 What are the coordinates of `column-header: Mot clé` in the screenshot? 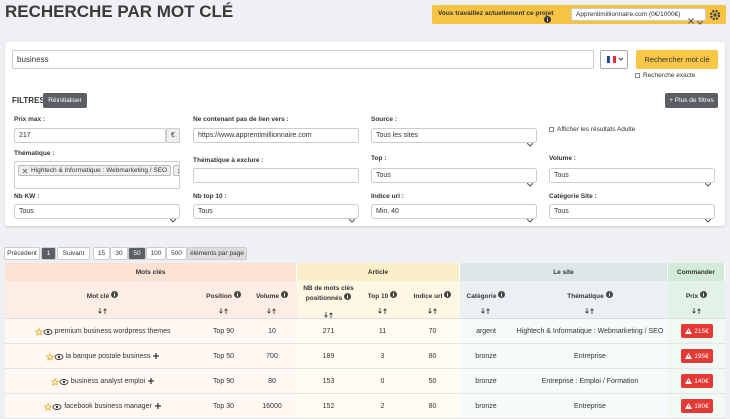 It's located at (102, 296).